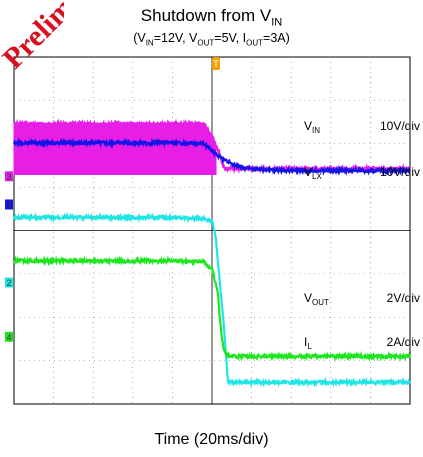 This screenshot has height=457, width=423. I want to click on svg-text: 4, so click(8, 337).